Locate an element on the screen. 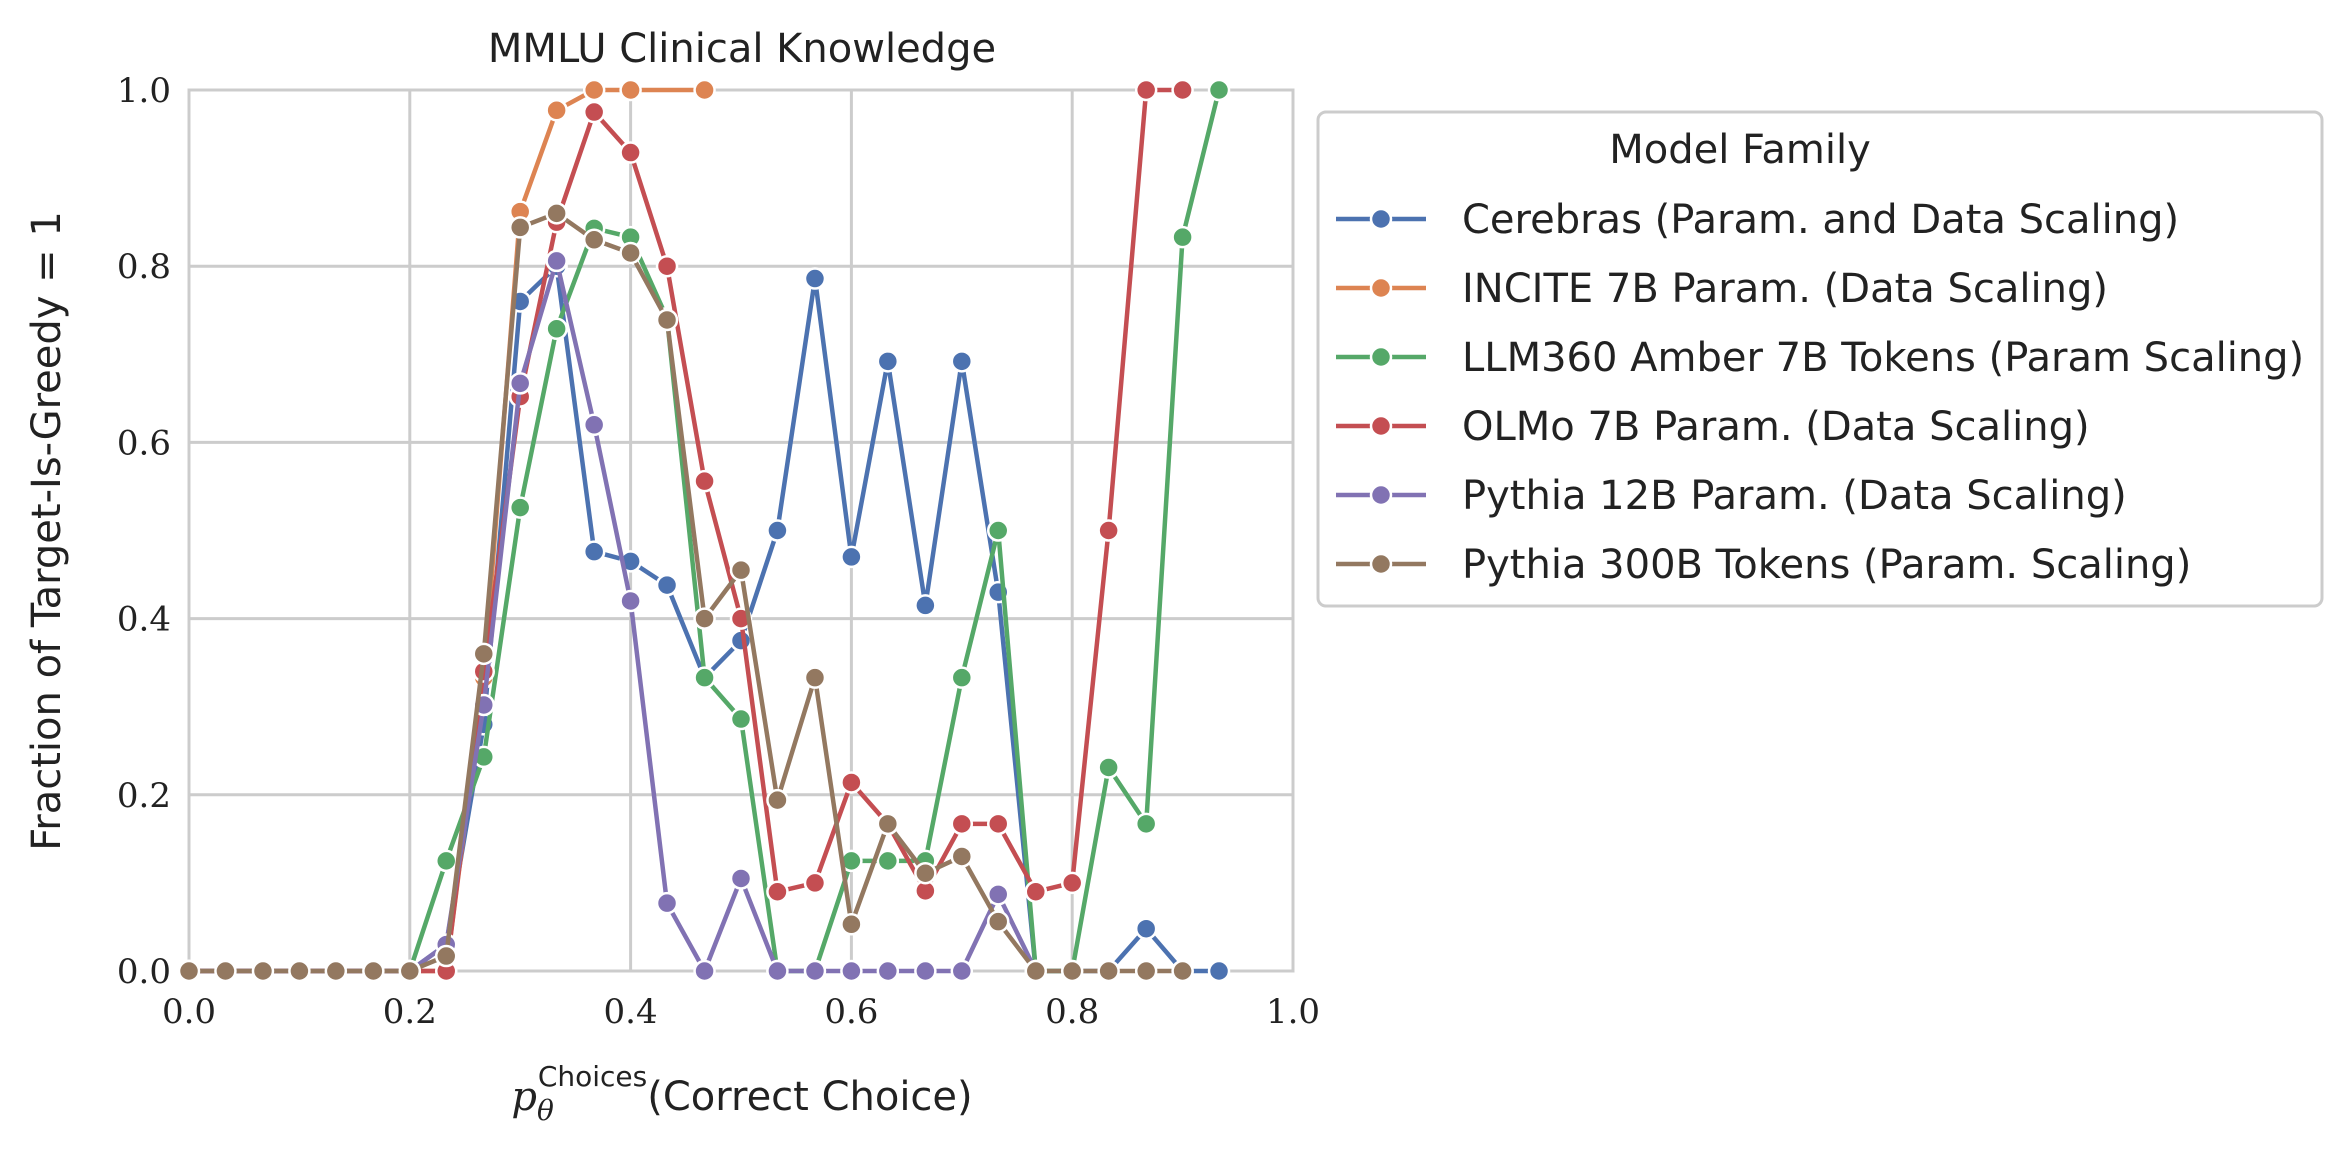 This screenshot has height=1152, width=2352. x-axis-label: pθChoices(Correct Choice) is located at coordinates (741, 1093).